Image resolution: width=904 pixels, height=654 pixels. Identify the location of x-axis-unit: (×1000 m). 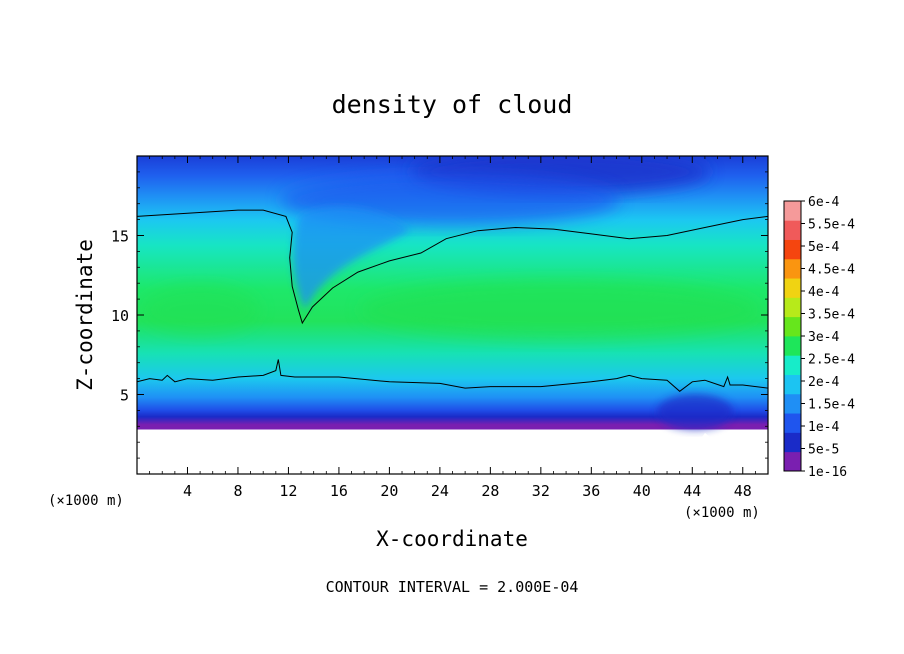
(722, 513).